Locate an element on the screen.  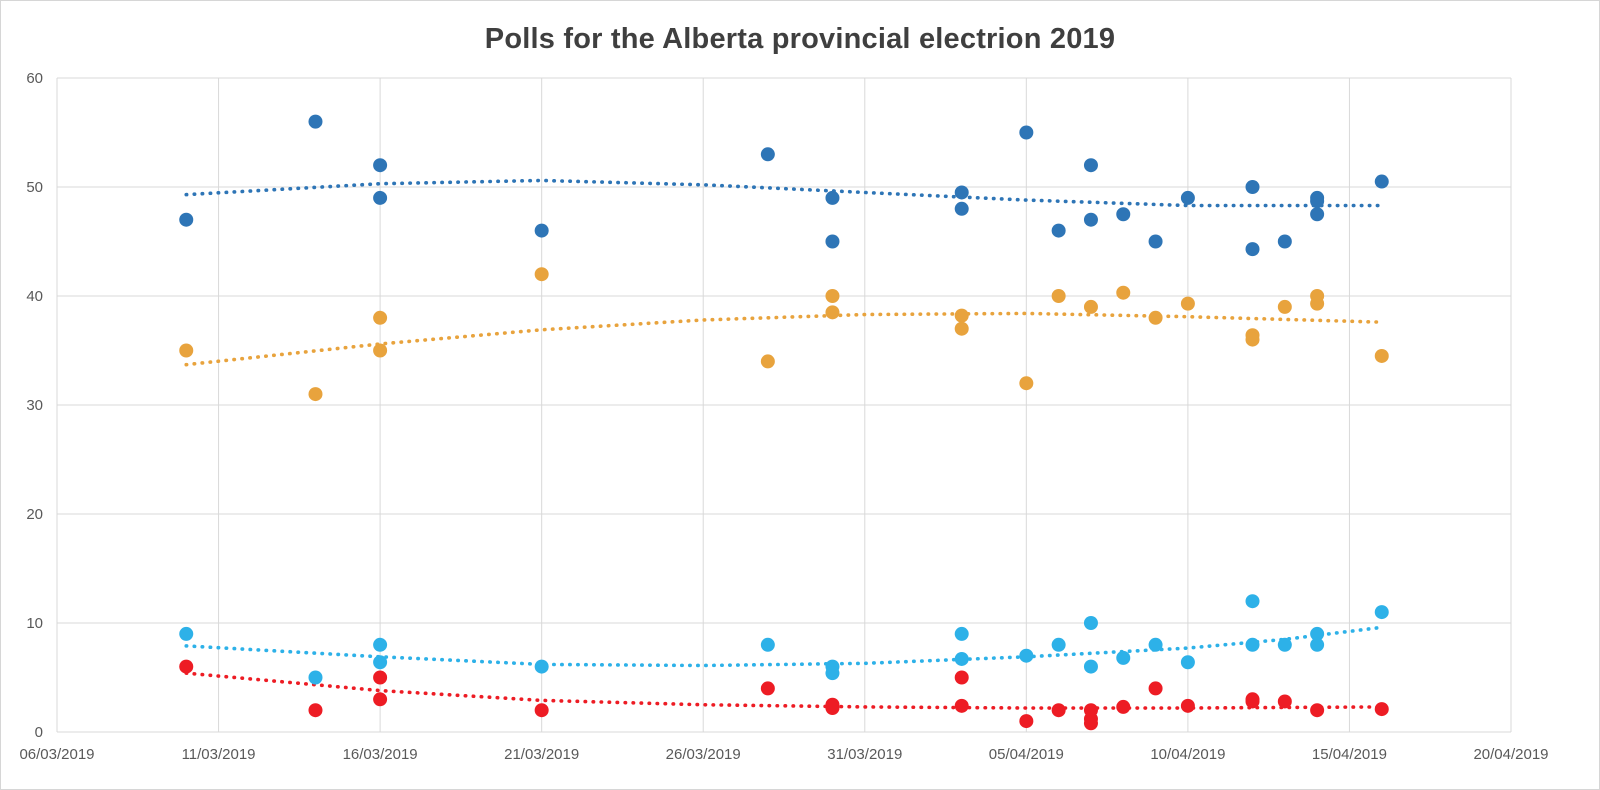
y-axis-tick-label: 60 is located at coordinates (34, 78).